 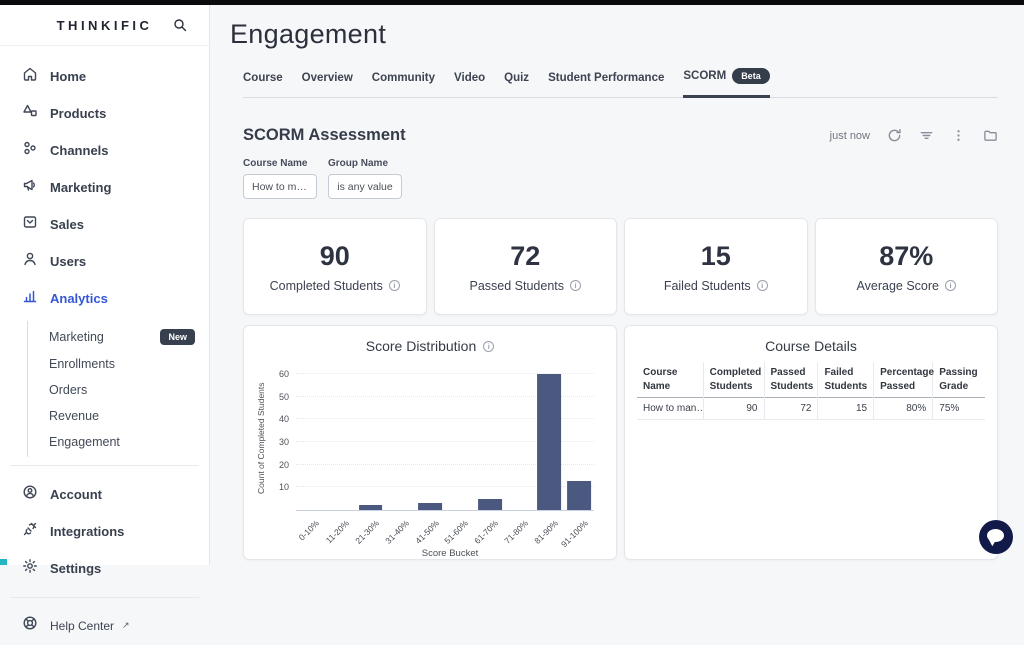 I want to click on sidebar-subitem-label: Engagement, so click(x=84, y=442).